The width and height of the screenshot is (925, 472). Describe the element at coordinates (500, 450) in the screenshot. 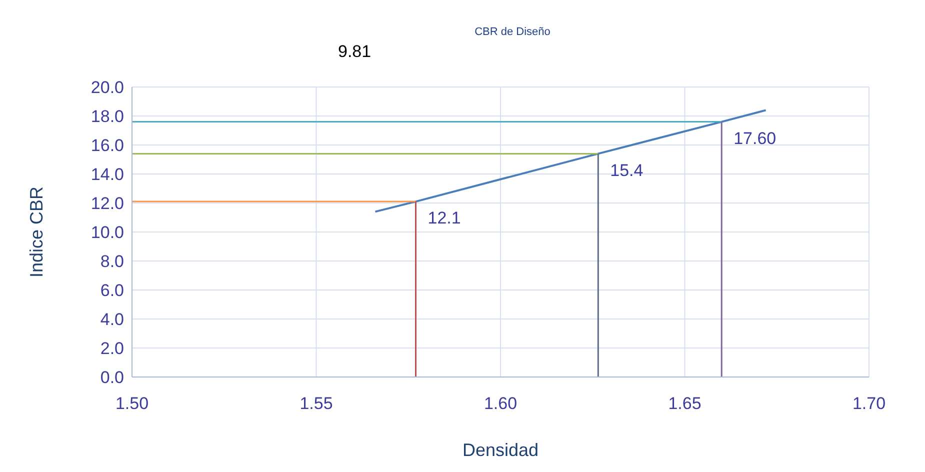

I see `x-axis-title: Densidad` at that location.